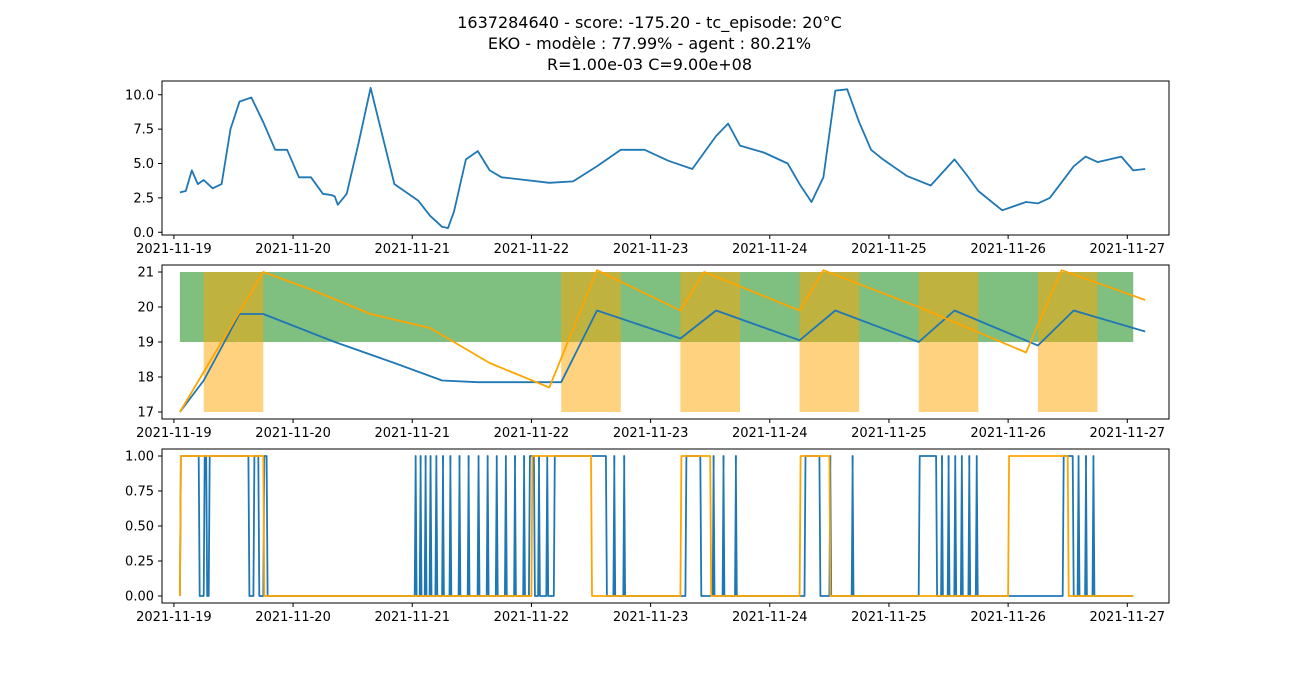 The height and width of the screenshot is (677, 1299). I want to click on y-tick-label: 2.5, so click(143, 198).